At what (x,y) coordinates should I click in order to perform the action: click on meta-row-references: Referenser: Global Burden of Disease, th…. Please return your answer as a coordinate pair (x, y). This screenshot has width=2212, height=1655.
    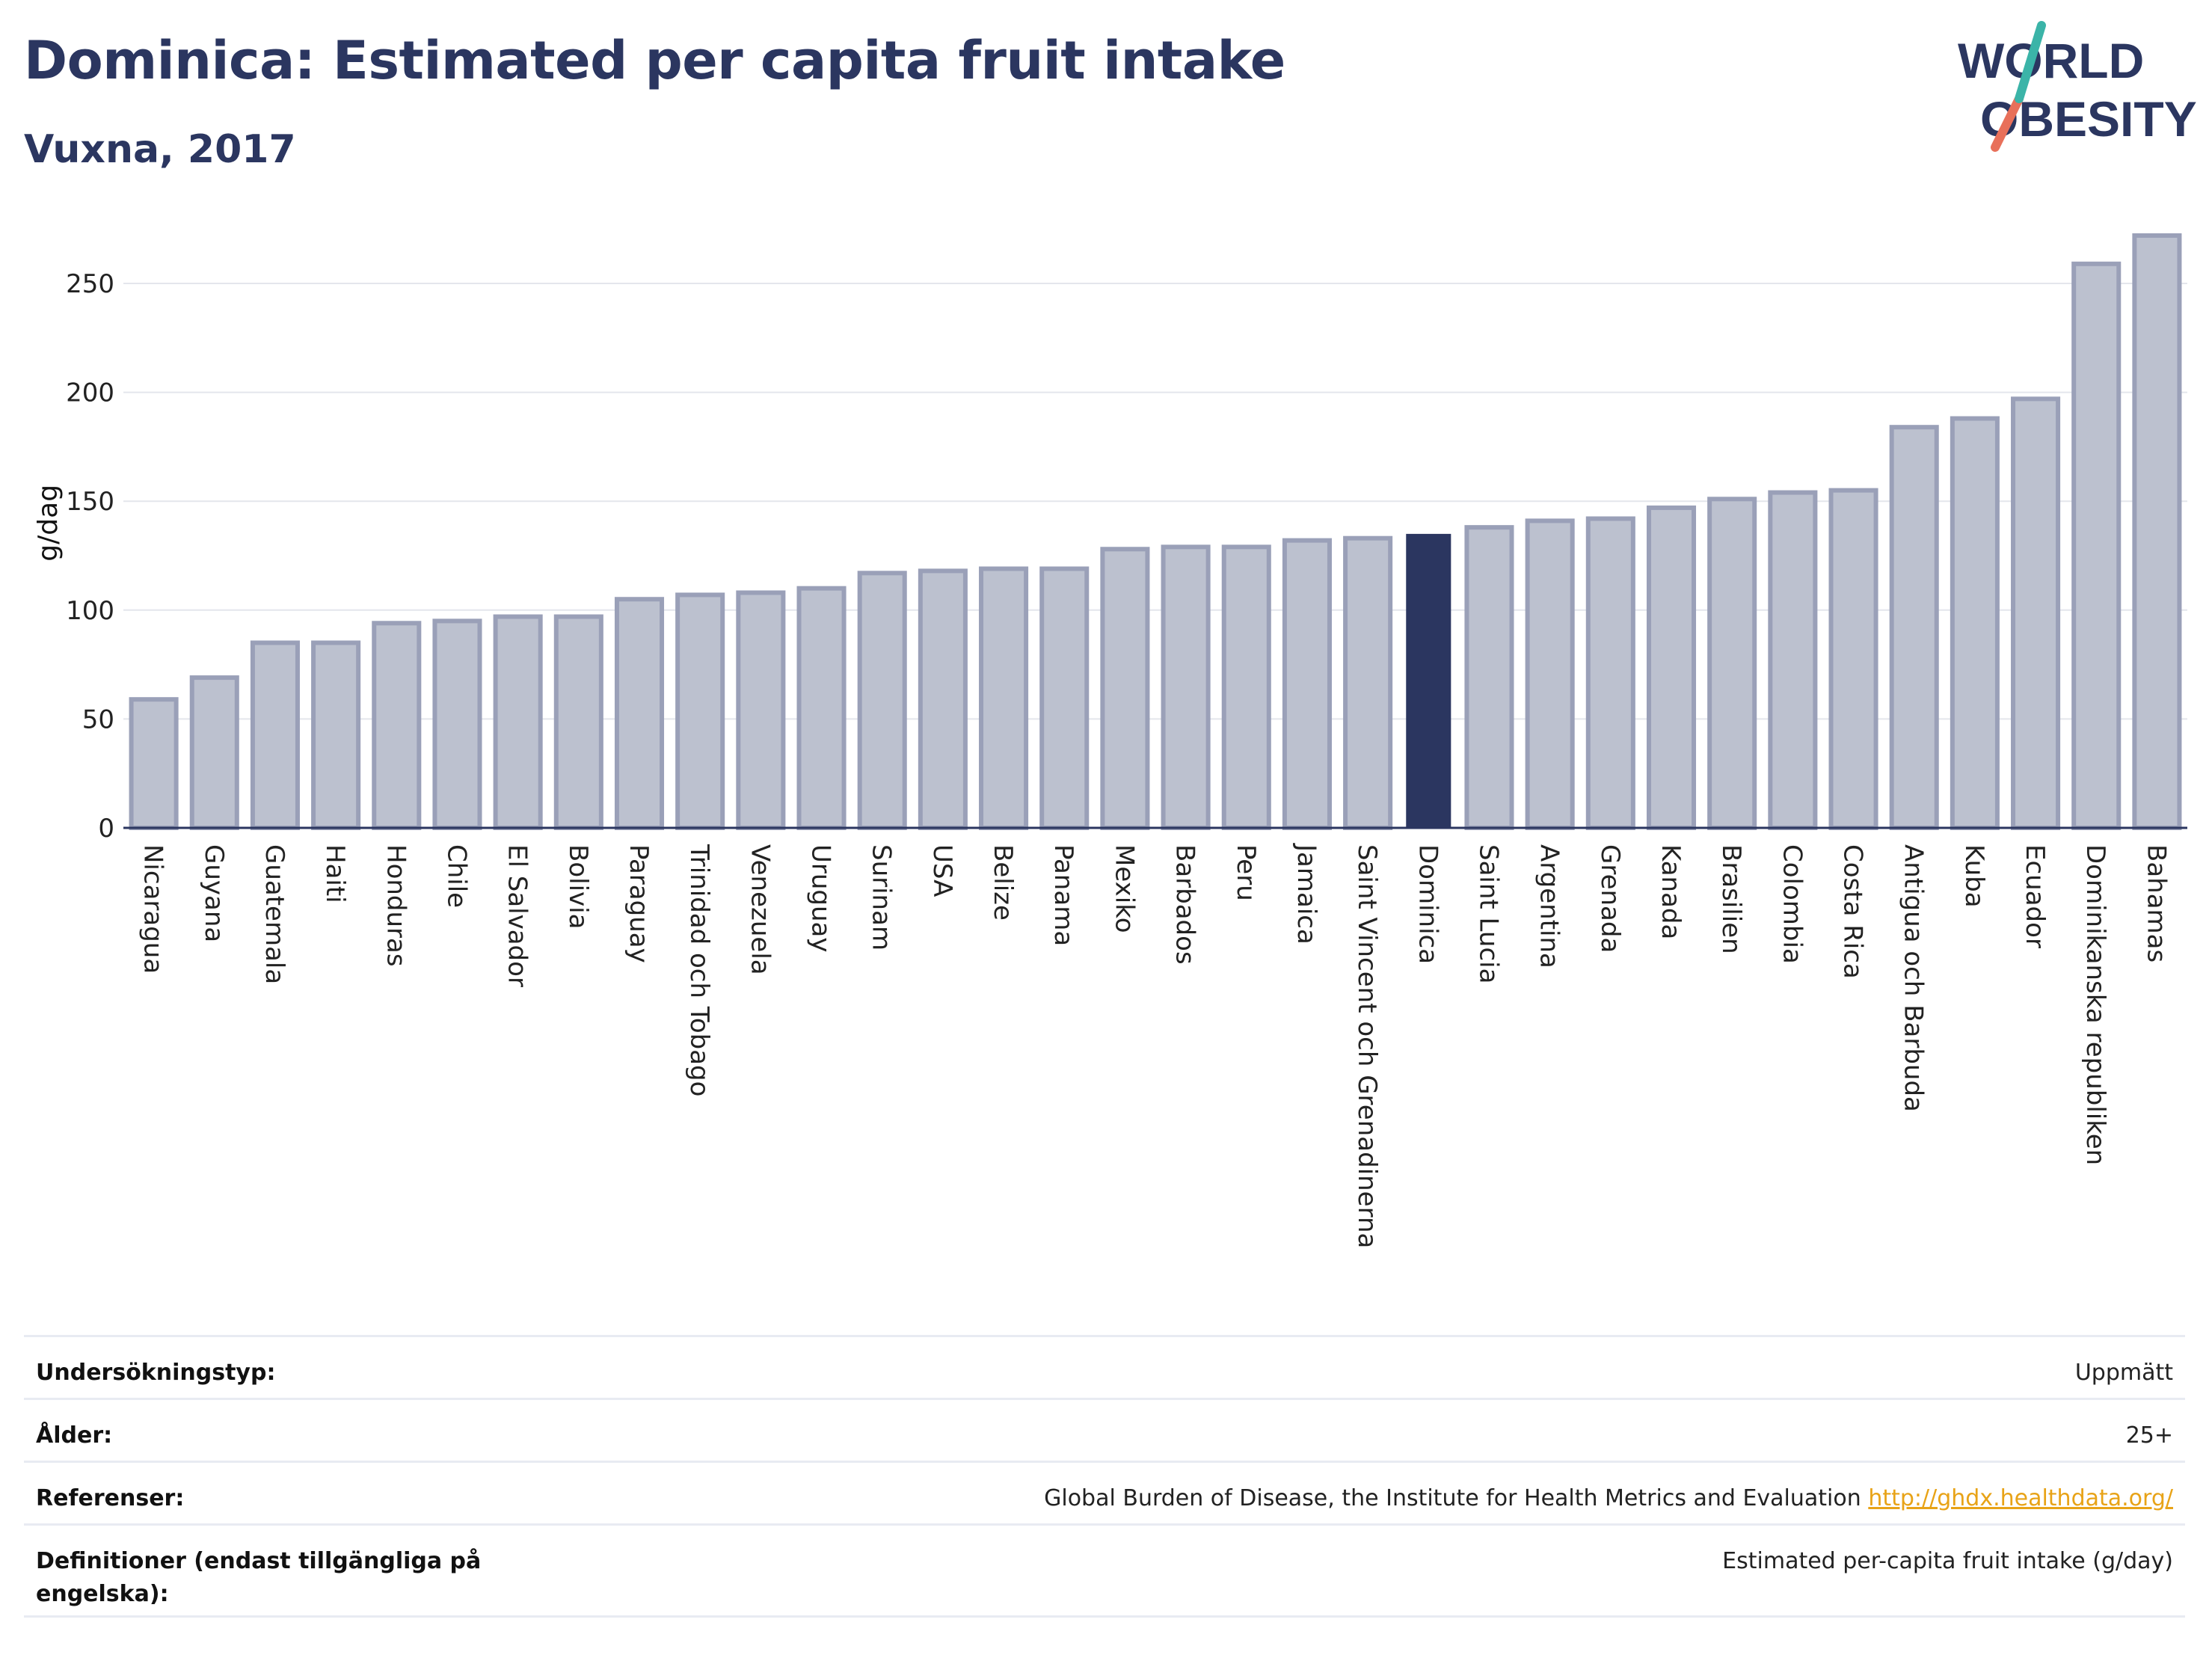
    Looking at the image, I should click on (1104, 1492).